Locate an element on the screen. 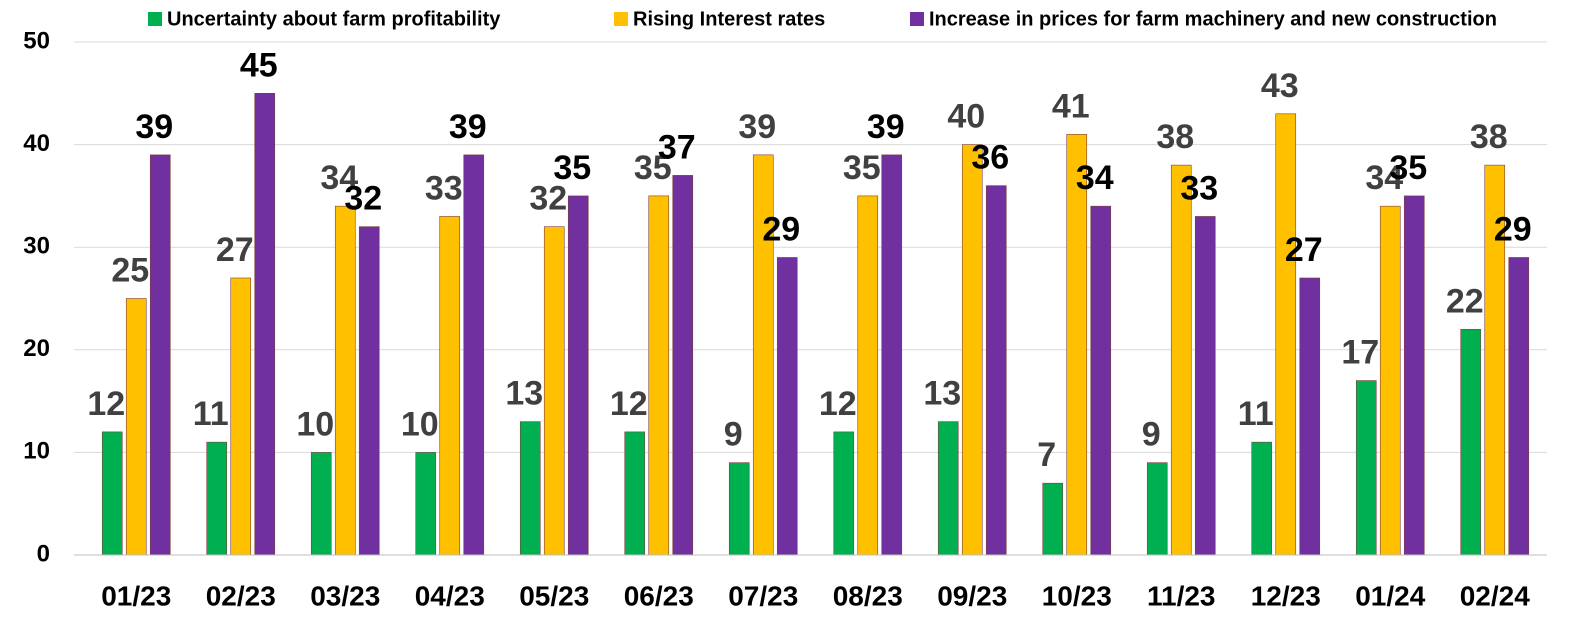 Image resolution: width=1596 pixels, height=624 pixels. y-tick-label: 50 is located at coordinates (36, 40).